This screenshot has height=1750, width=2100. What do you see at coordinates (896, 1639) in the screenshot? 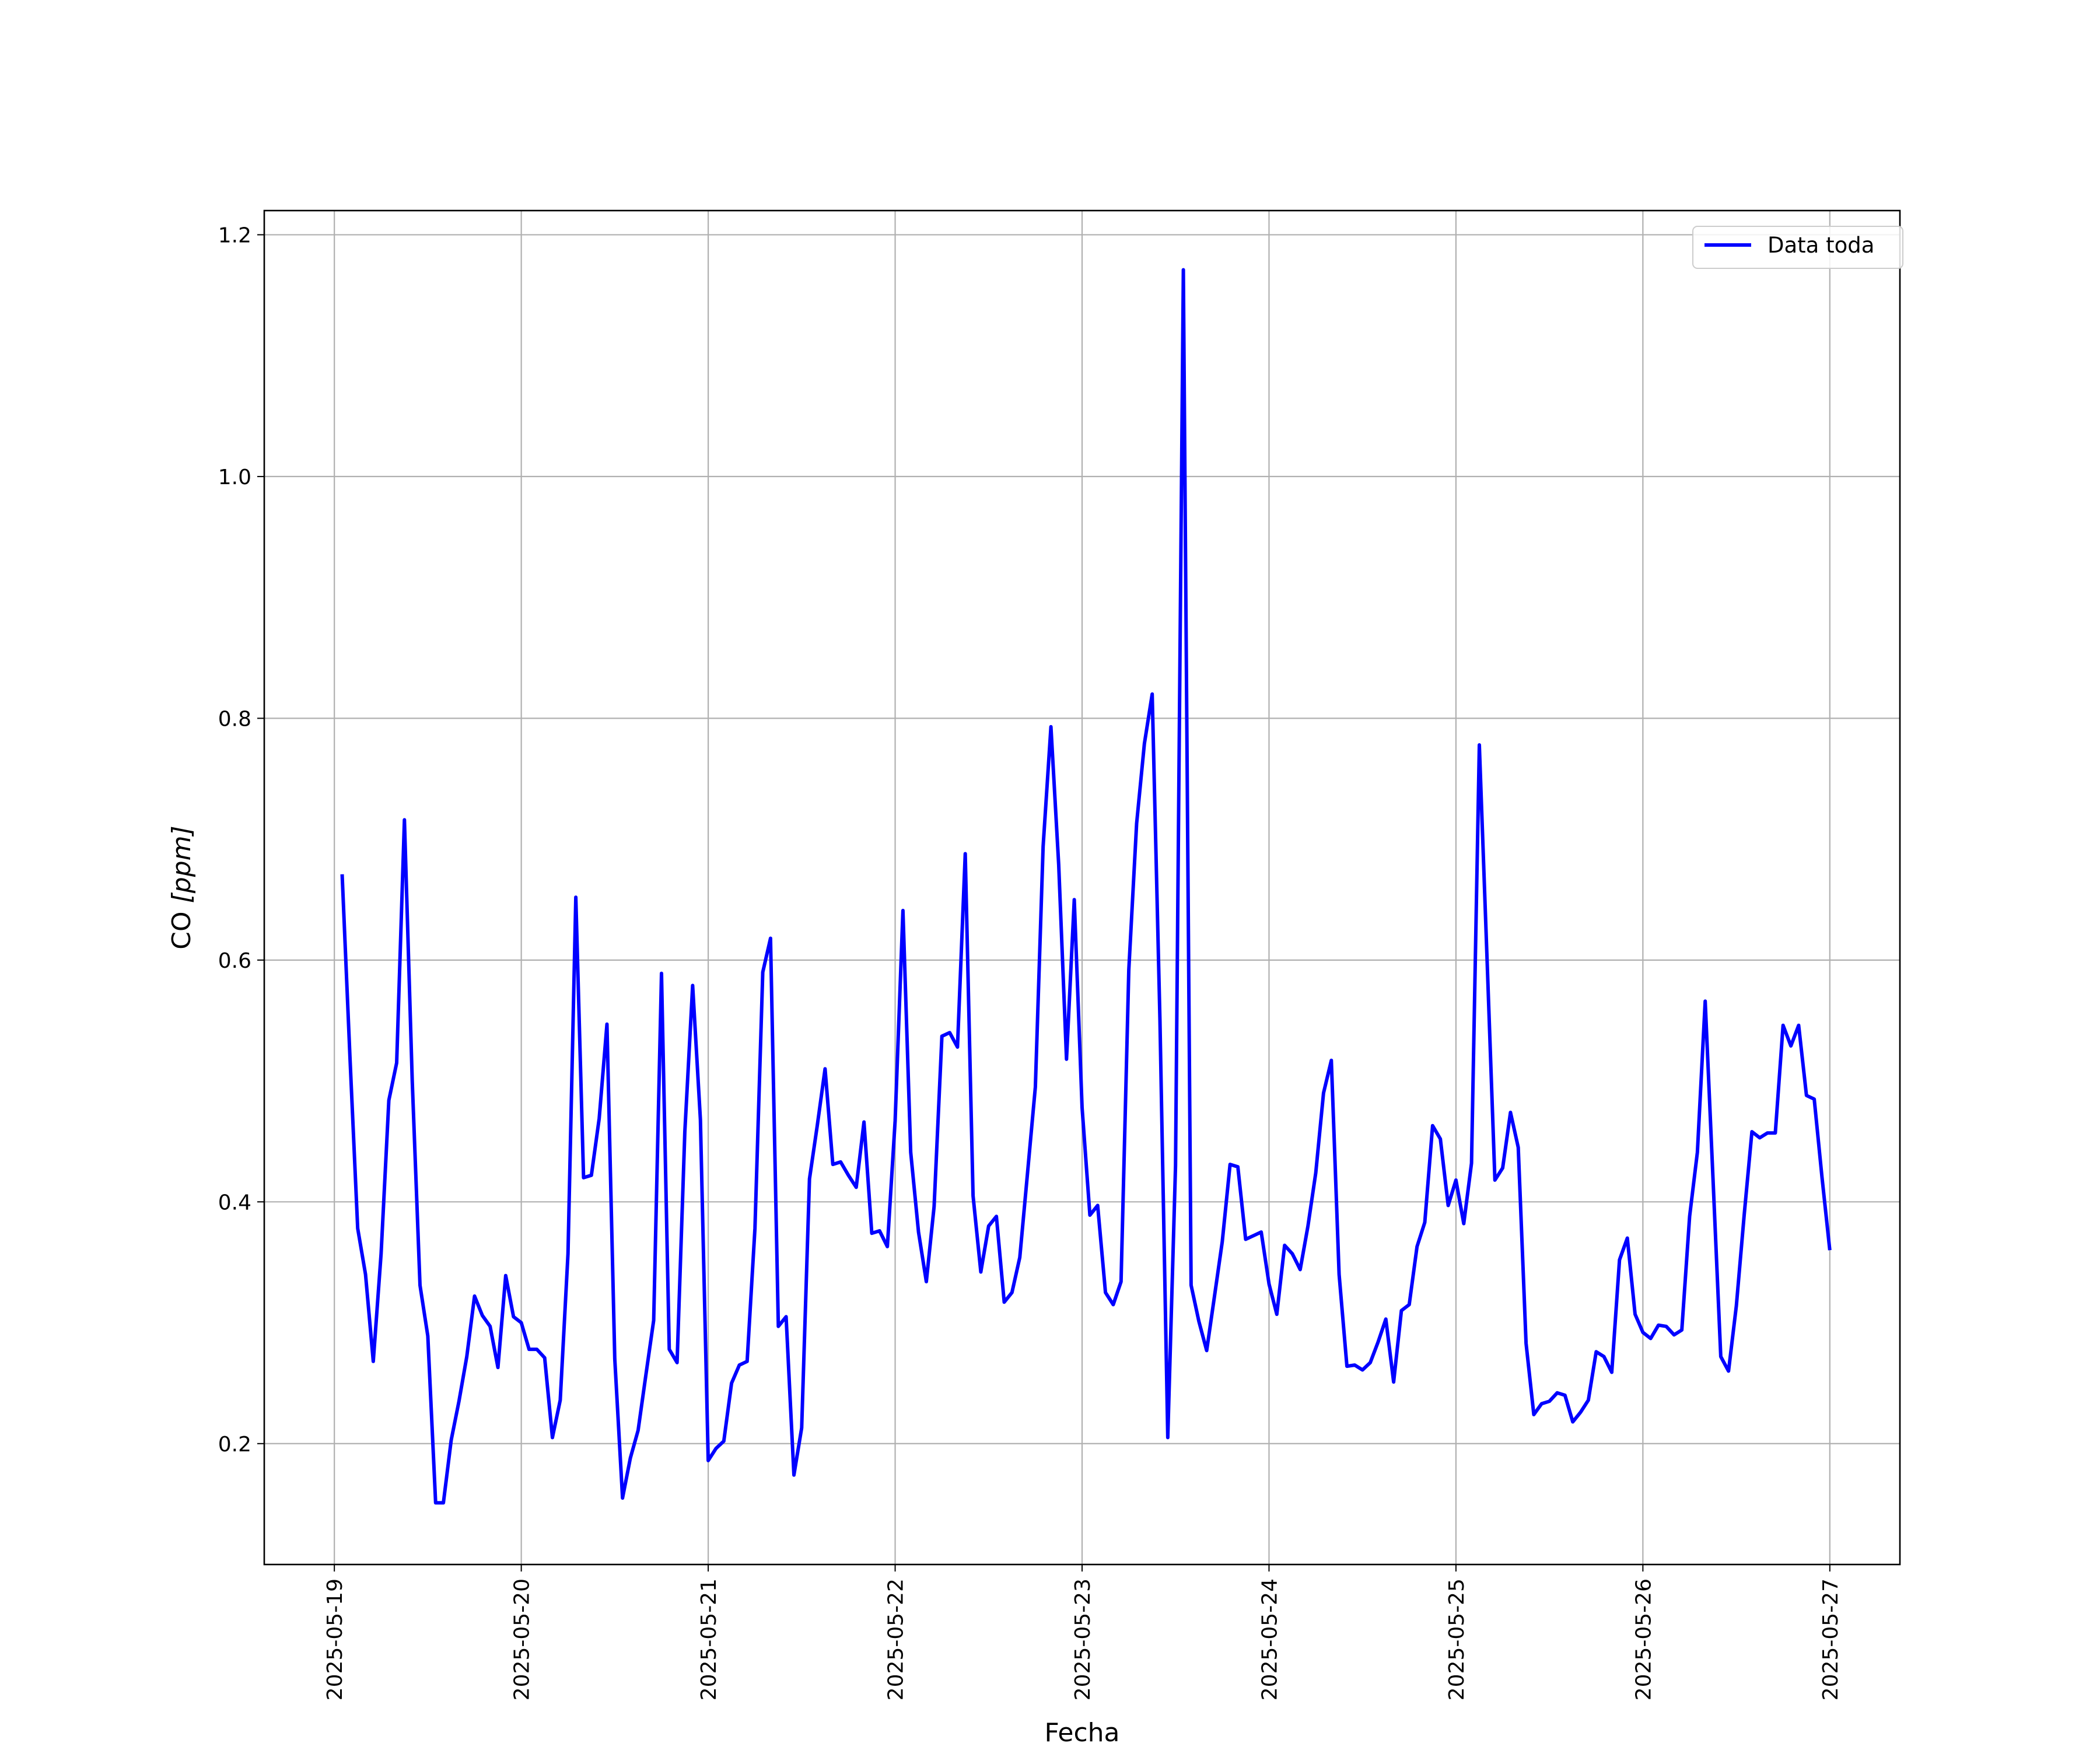
I see `x-tick-label: 2025-05-22` at bounding box center [896, 1639].